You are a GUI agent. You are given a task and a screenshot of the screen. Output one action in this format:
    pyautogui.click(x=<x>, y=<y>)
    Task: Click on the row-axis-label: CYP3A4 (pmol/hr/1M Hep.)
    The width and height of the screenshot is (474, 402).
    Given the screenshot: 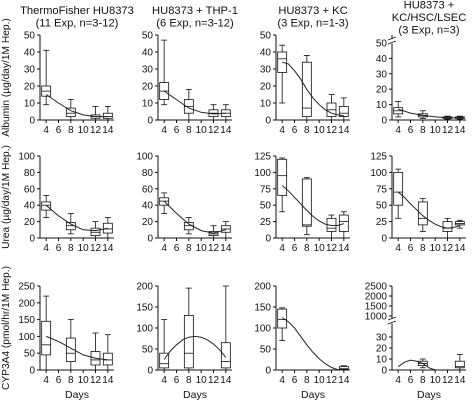 What is the action you would take?
    pyautogui.click(x=6, y=328)
    